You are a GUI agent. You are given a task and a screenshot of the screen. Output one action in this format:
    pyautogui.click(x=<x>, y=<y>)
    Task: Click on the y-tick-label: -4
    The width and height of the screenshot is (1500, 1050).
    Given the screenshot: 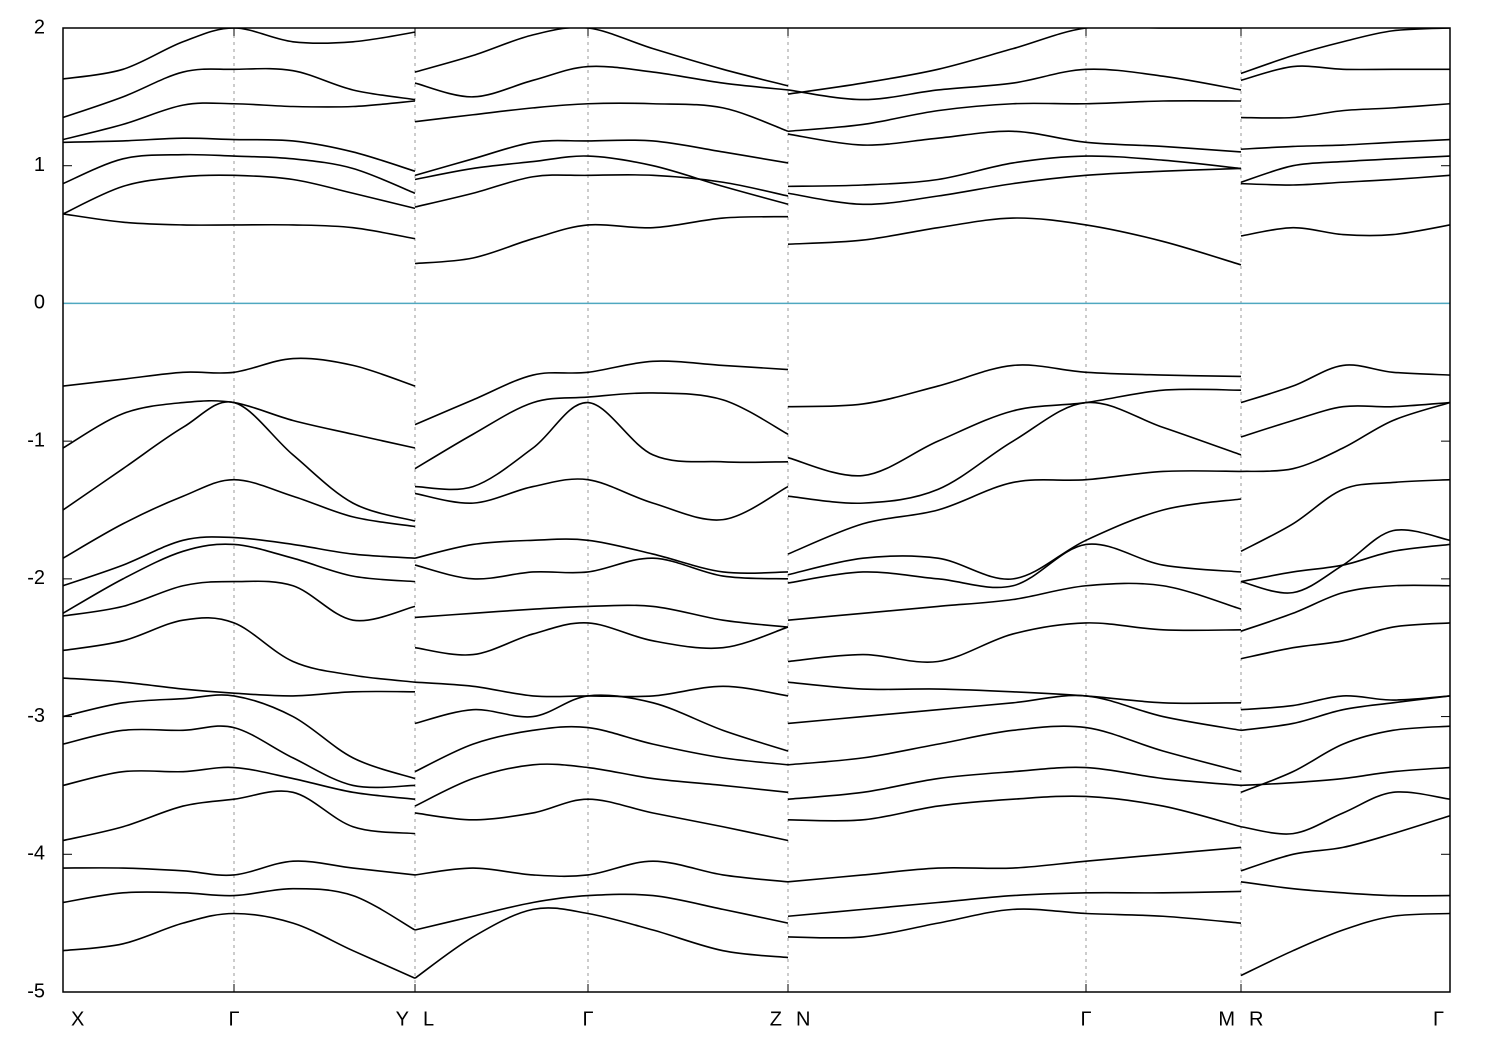 What is the action you would take?
    pyautogui.click(x=36, y=854)
    